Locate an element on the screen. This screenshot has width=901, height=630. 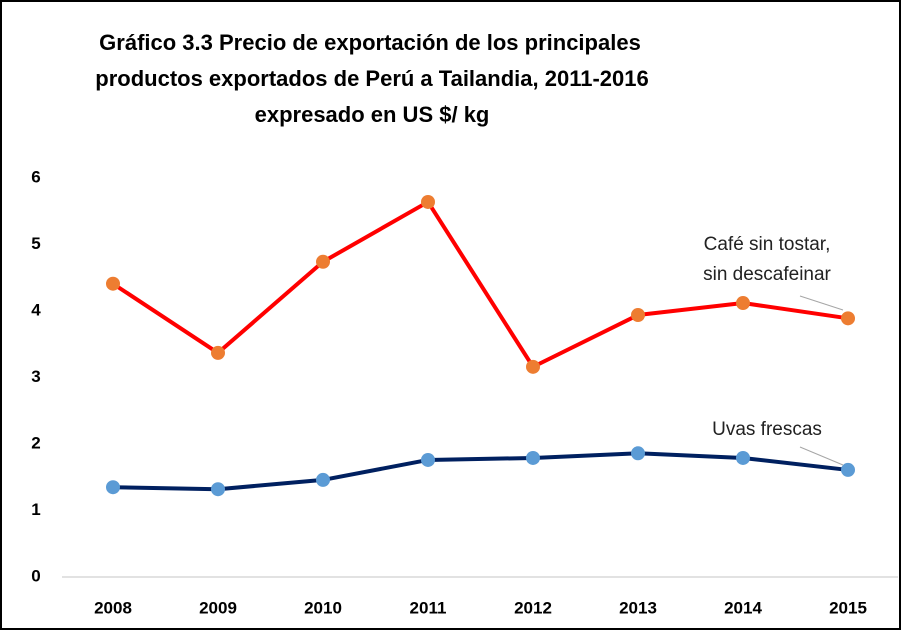
y-tick-label: 2 is located at coordinates (35, 442).